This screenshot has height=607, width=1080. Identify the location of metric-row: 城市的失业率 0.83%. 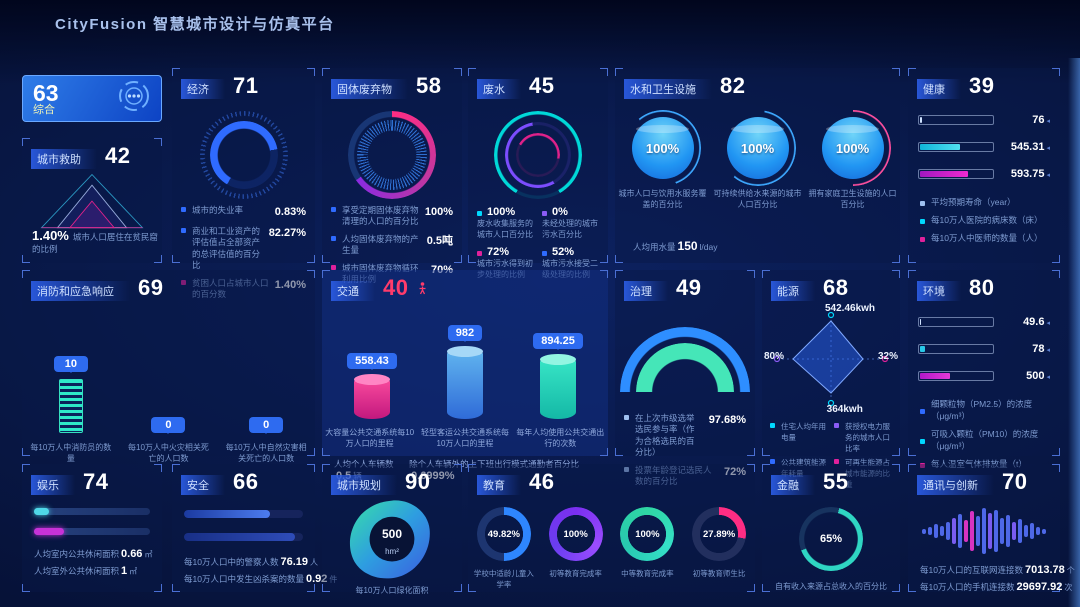
(243, 212).